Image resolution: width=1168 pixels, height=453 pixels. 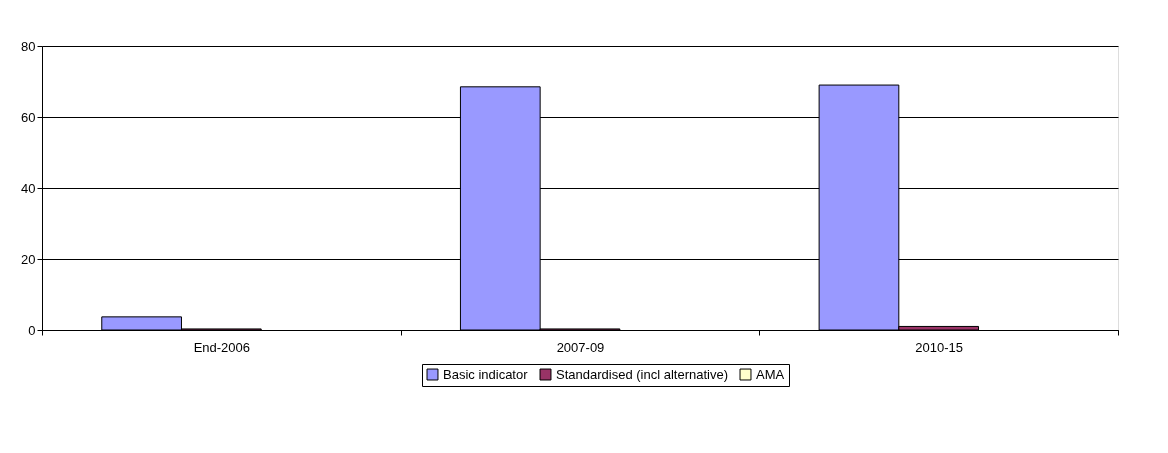 What do you see at coordinates (32, 330) in the screenshot?
I see `y-tick-label: 0` at bounding box center [32, 330].